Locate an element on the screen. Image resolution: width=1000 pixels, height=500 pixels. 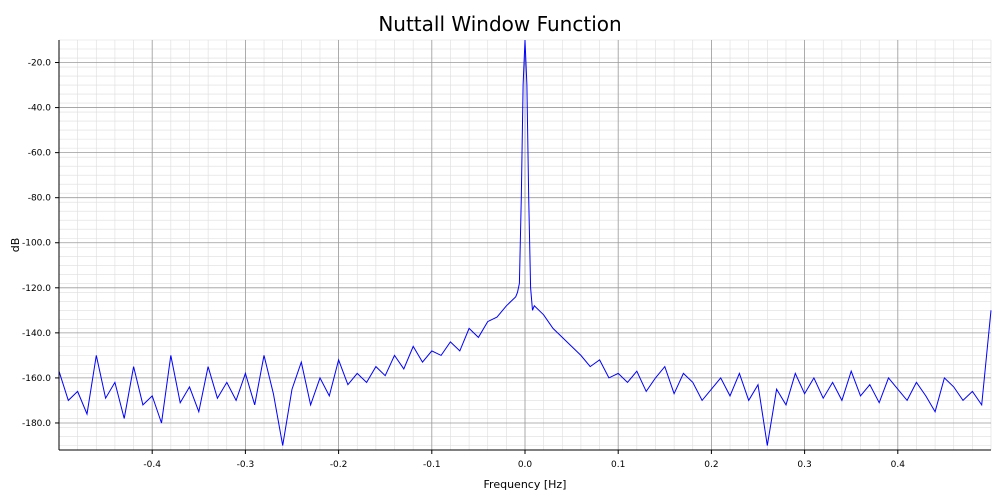
y-tick-label: -180.0 is located at coordinates (36, 424).